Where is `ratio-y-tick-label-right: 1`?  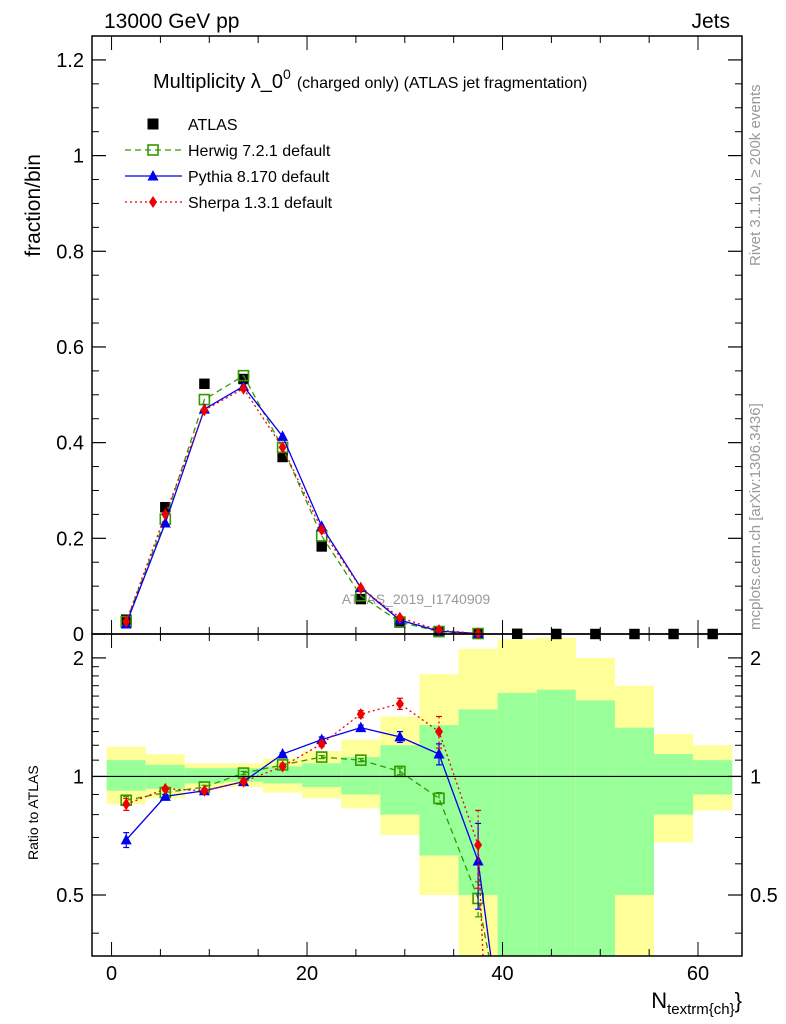
ratio-y-tick-label-right: 1 is located at coordinates (755, 777).